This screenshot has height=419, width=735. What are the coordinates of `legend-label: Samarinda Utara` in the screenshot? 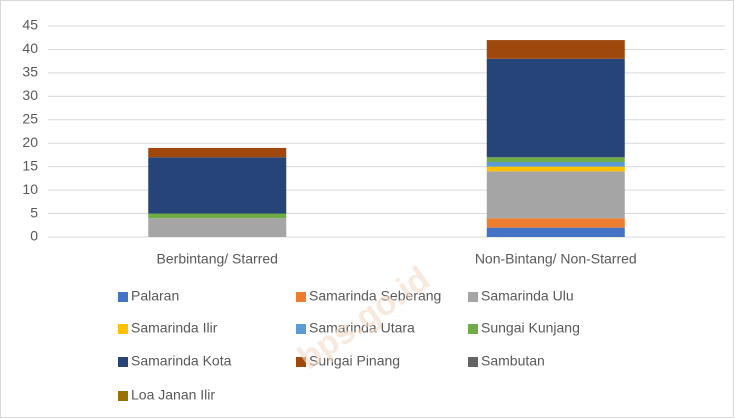 It's located at (362, 328).